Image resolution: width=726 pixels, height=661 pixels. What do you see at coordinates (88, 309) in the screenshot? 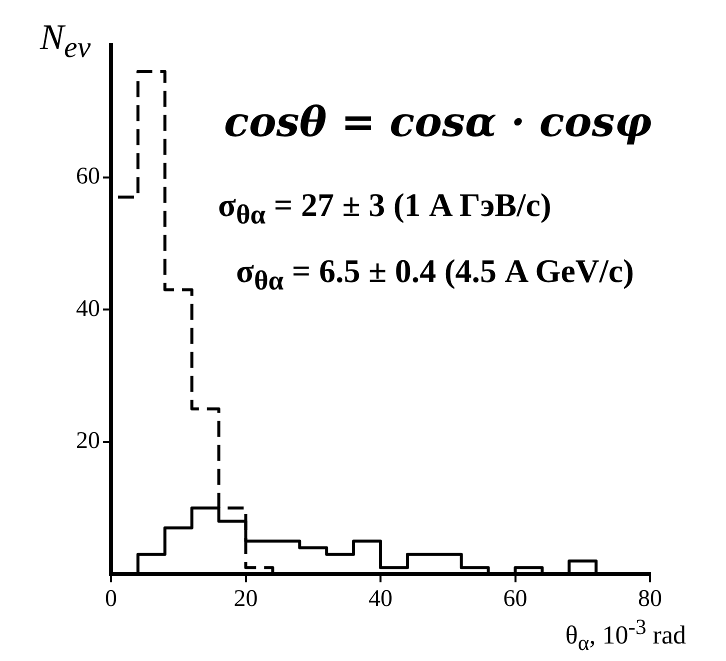
I see `y-tick-label: 40` at bounding box center [88, 309].